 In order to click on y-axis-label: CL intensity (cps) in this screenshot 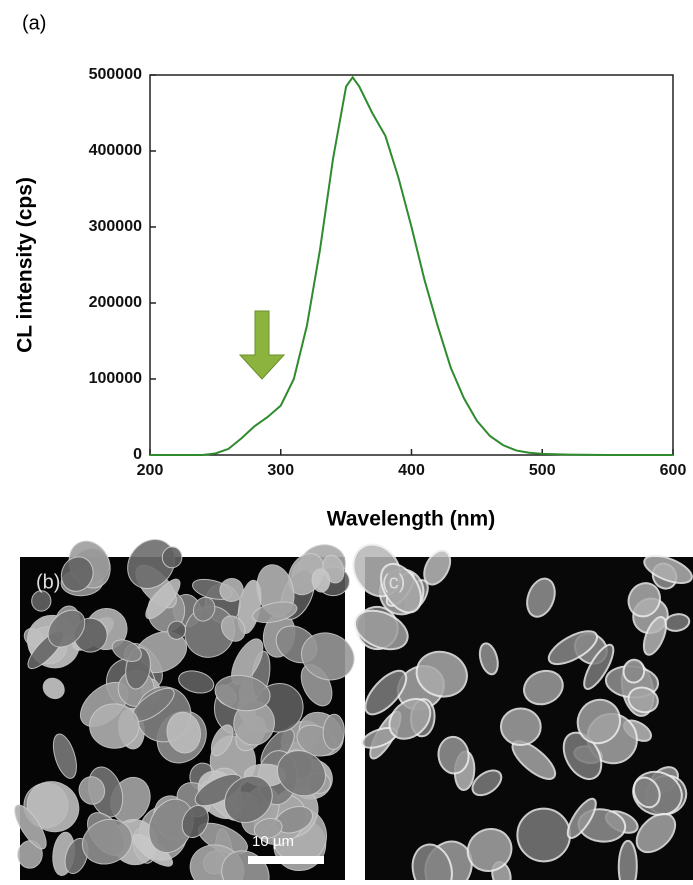, I will do `click(25, 265)`.